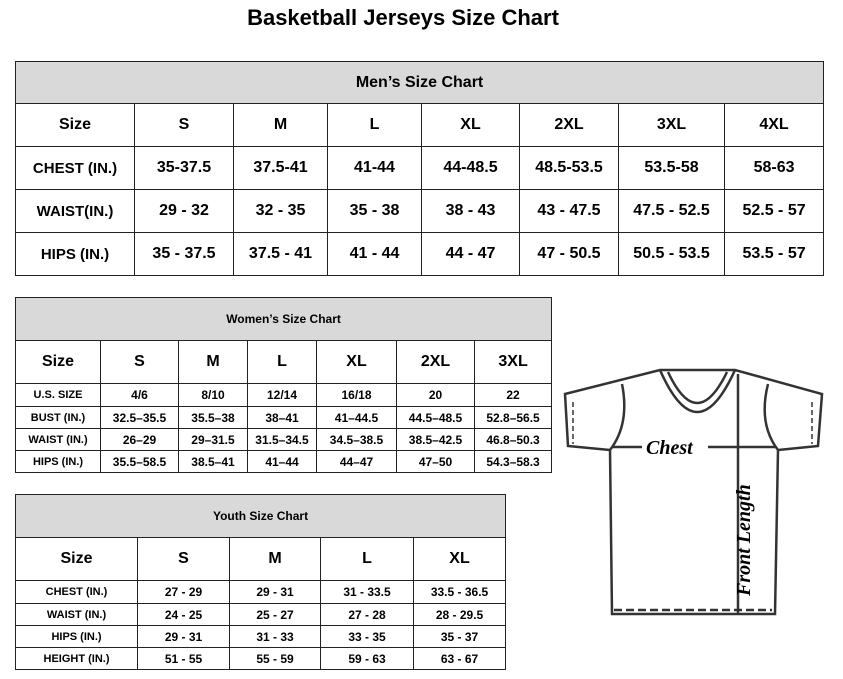 This screenshot has width=843, height=679. What do you see at coordinates (470, 168) in the screenshot?
I see `table-cell: 44-48.5` at bounding box center [470, 168].